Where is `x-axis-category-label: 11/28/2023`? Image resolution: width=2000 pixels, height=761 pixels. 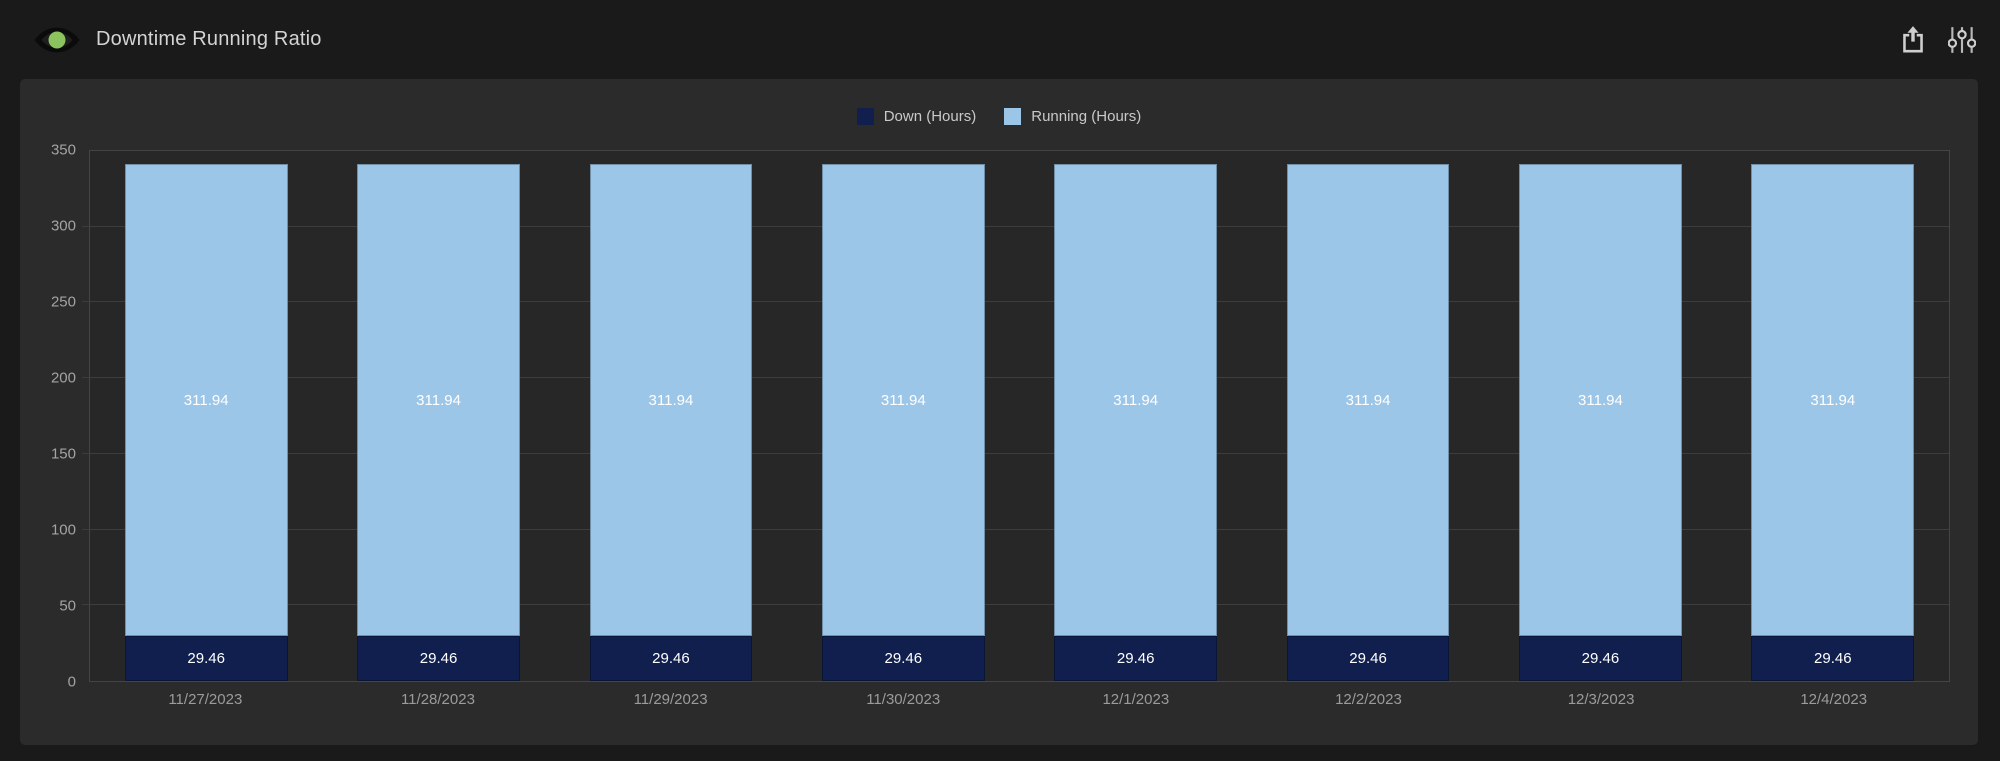
x-axis-category-label: 11/28/2023 is located at coordinates (437, 699).